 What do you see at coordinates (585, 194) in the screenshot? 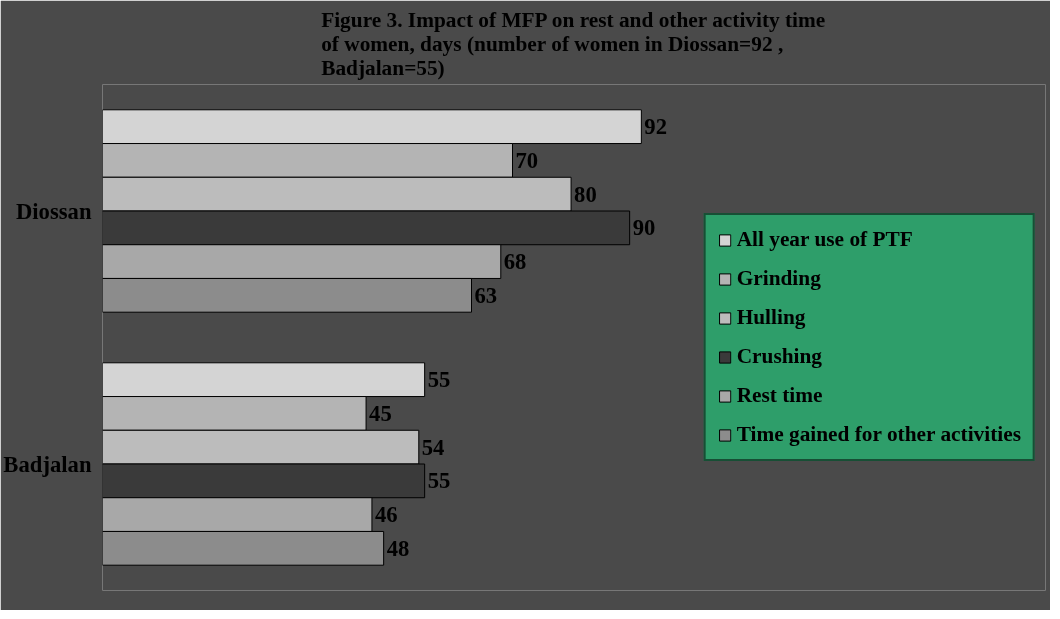
I see `data-label: 80` at bounding box center [585, 194].